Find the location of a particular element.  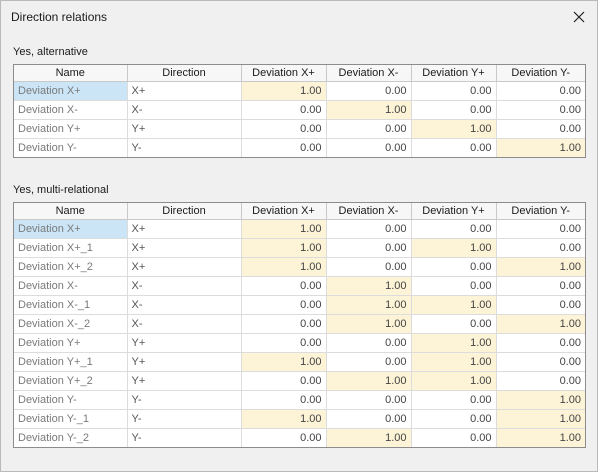

name-cell: Deviation Y-_2 is located at coordinates (71, 437).